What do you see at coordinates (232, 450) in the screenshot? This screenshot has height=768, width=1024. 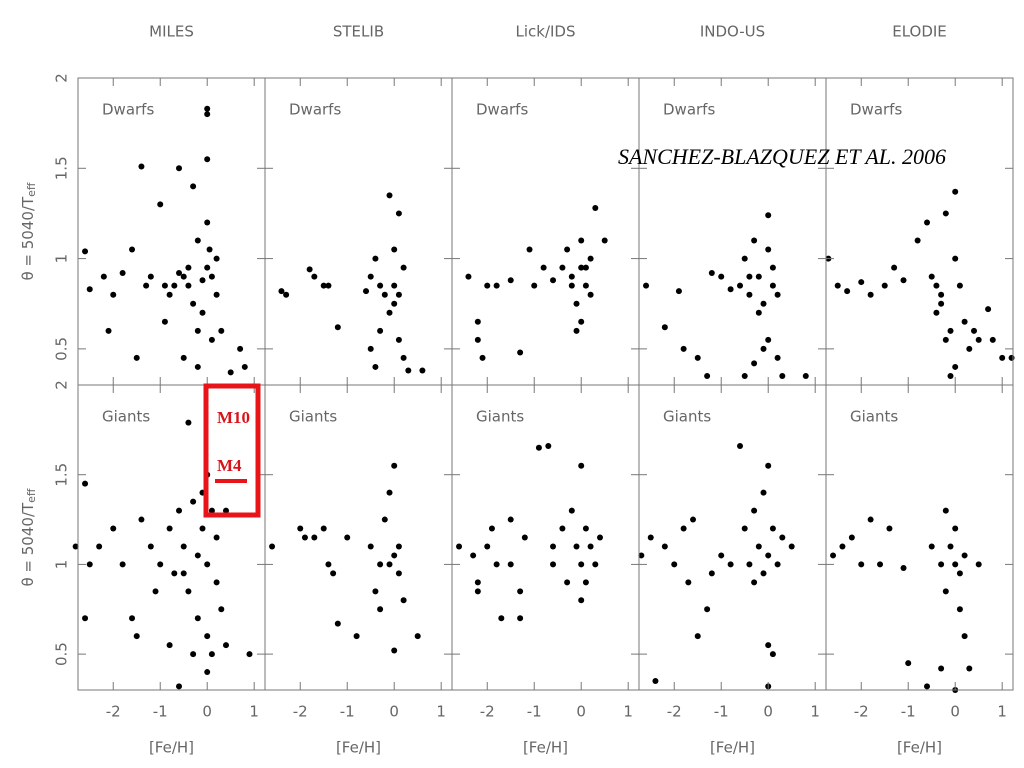 I see `highlight-box` at bounding box center [232, 450].